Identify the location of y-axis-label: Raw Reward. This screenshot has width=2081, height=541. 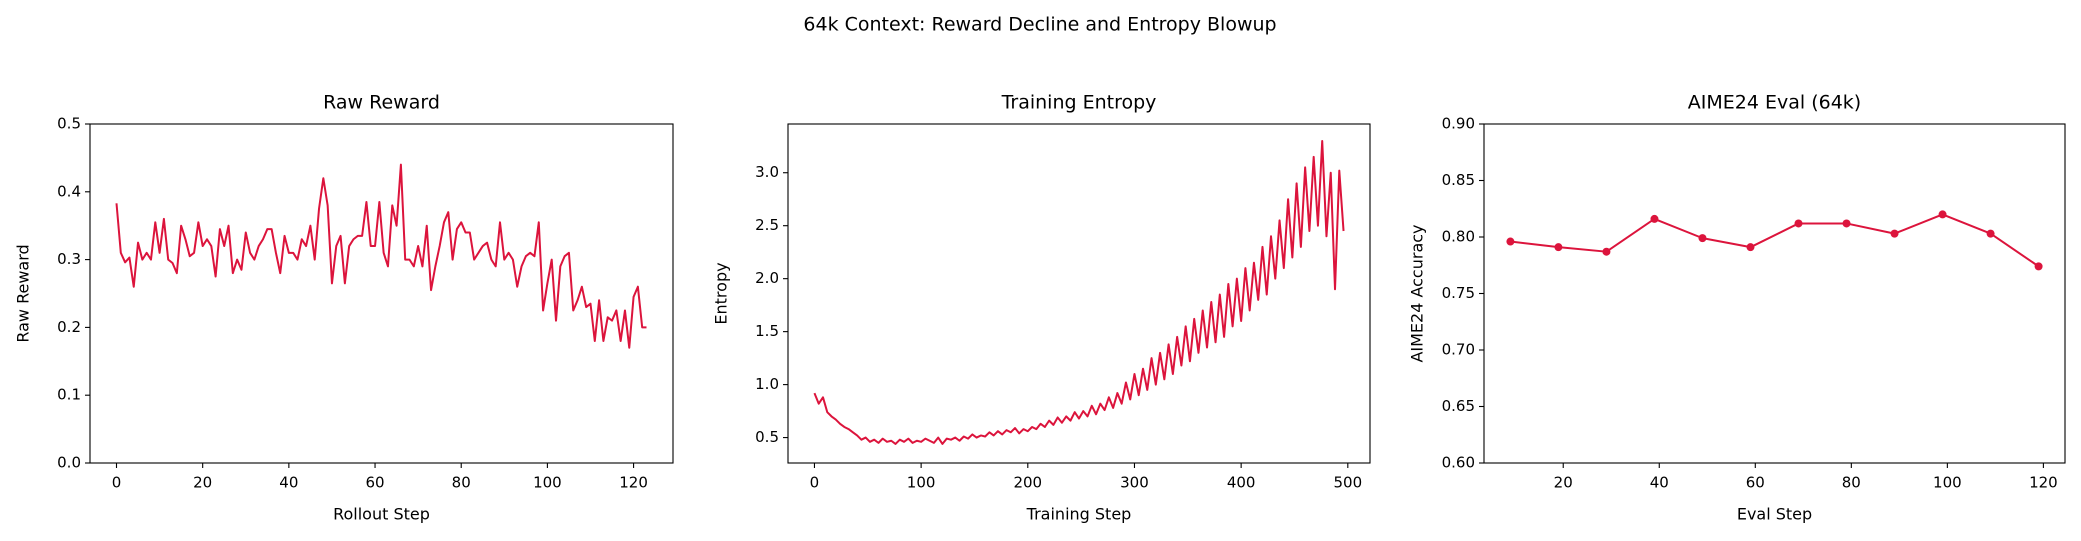
(23, 293).